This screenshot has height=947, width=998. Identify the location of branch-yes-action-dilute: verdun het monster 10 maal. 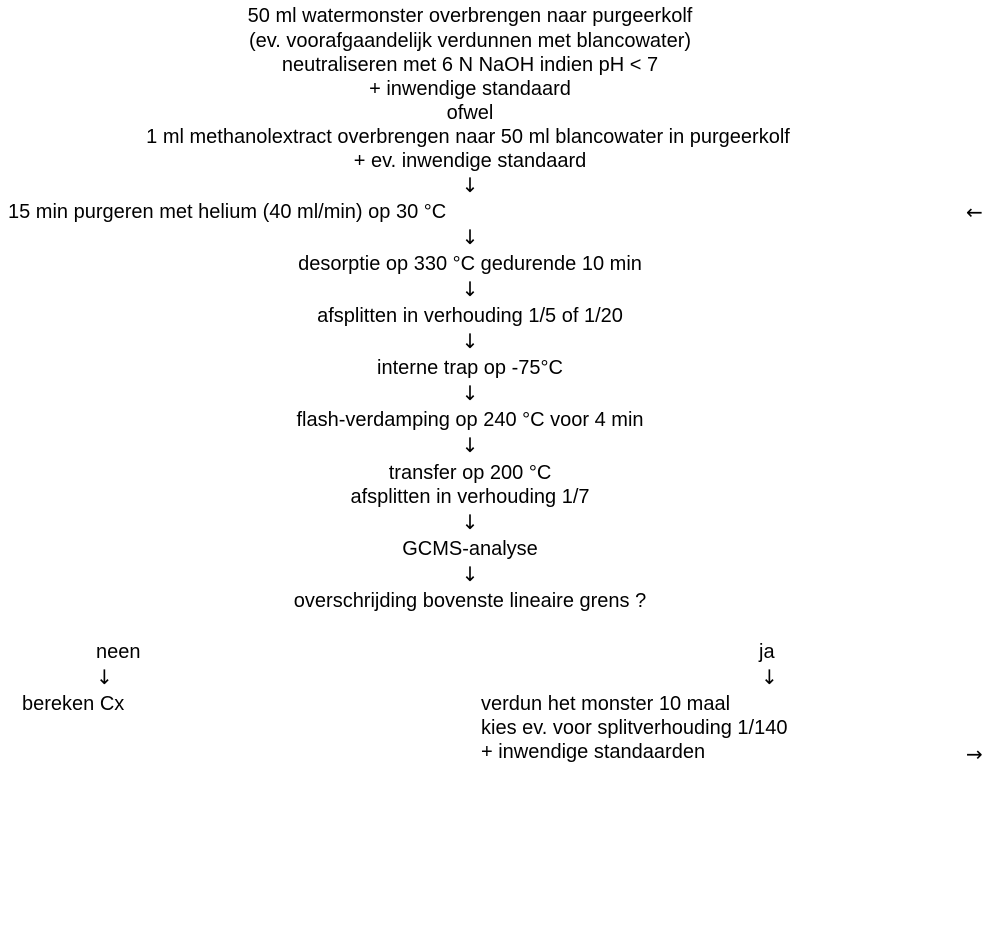
(606, 704).